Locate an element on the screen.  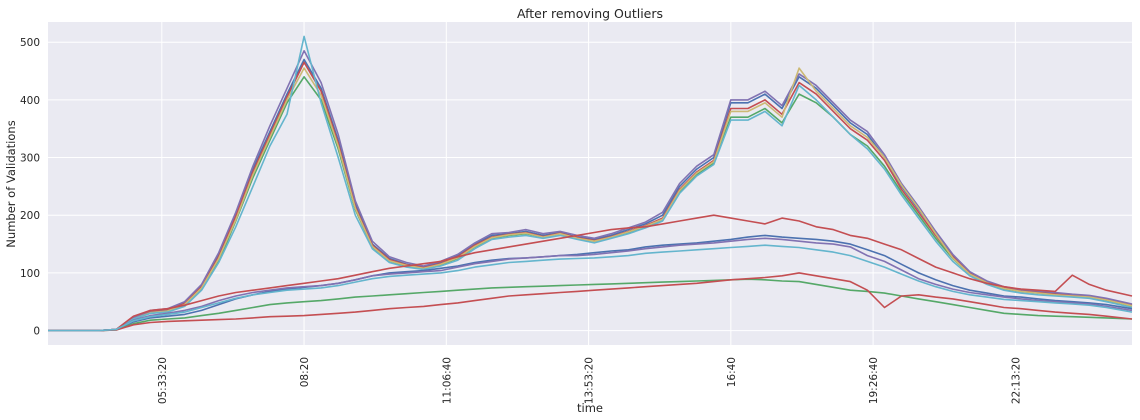
y-tick-labels: 0 100 200 300 400 500 is located at coordinates (30, 187).